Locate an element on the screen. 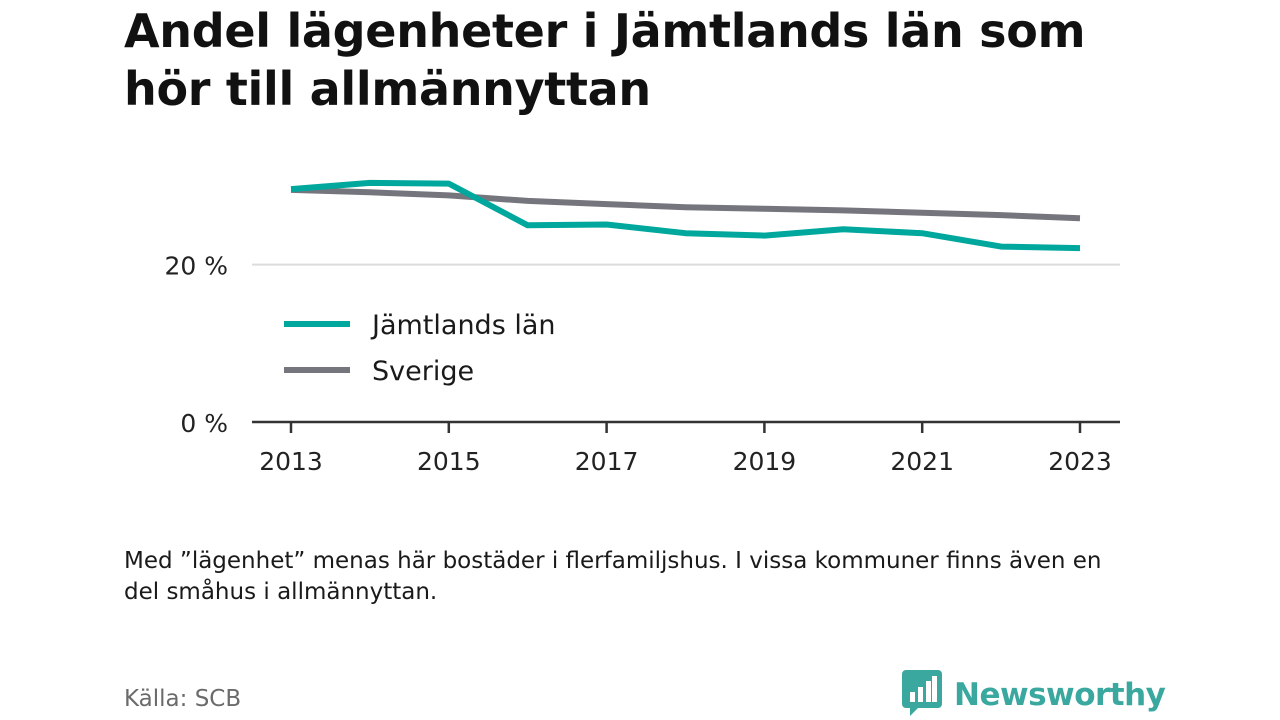 Image resolution: width=1280 pixels, height=720 pixels. brand-name: Newsworthy is located at coordinates (1060, 695).